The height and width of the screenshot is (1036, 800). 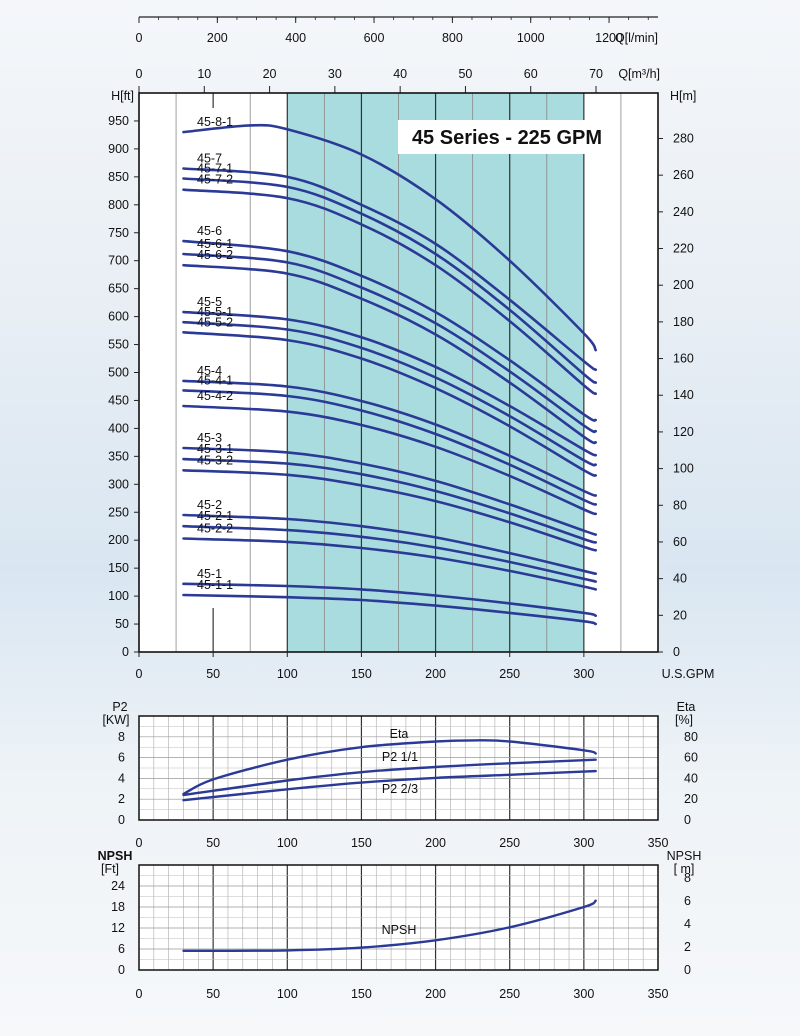 What do you see at coordinates (287, 674) in the screenshot?
I see `x-tick-label: 100` at bounding box center [287, 674].